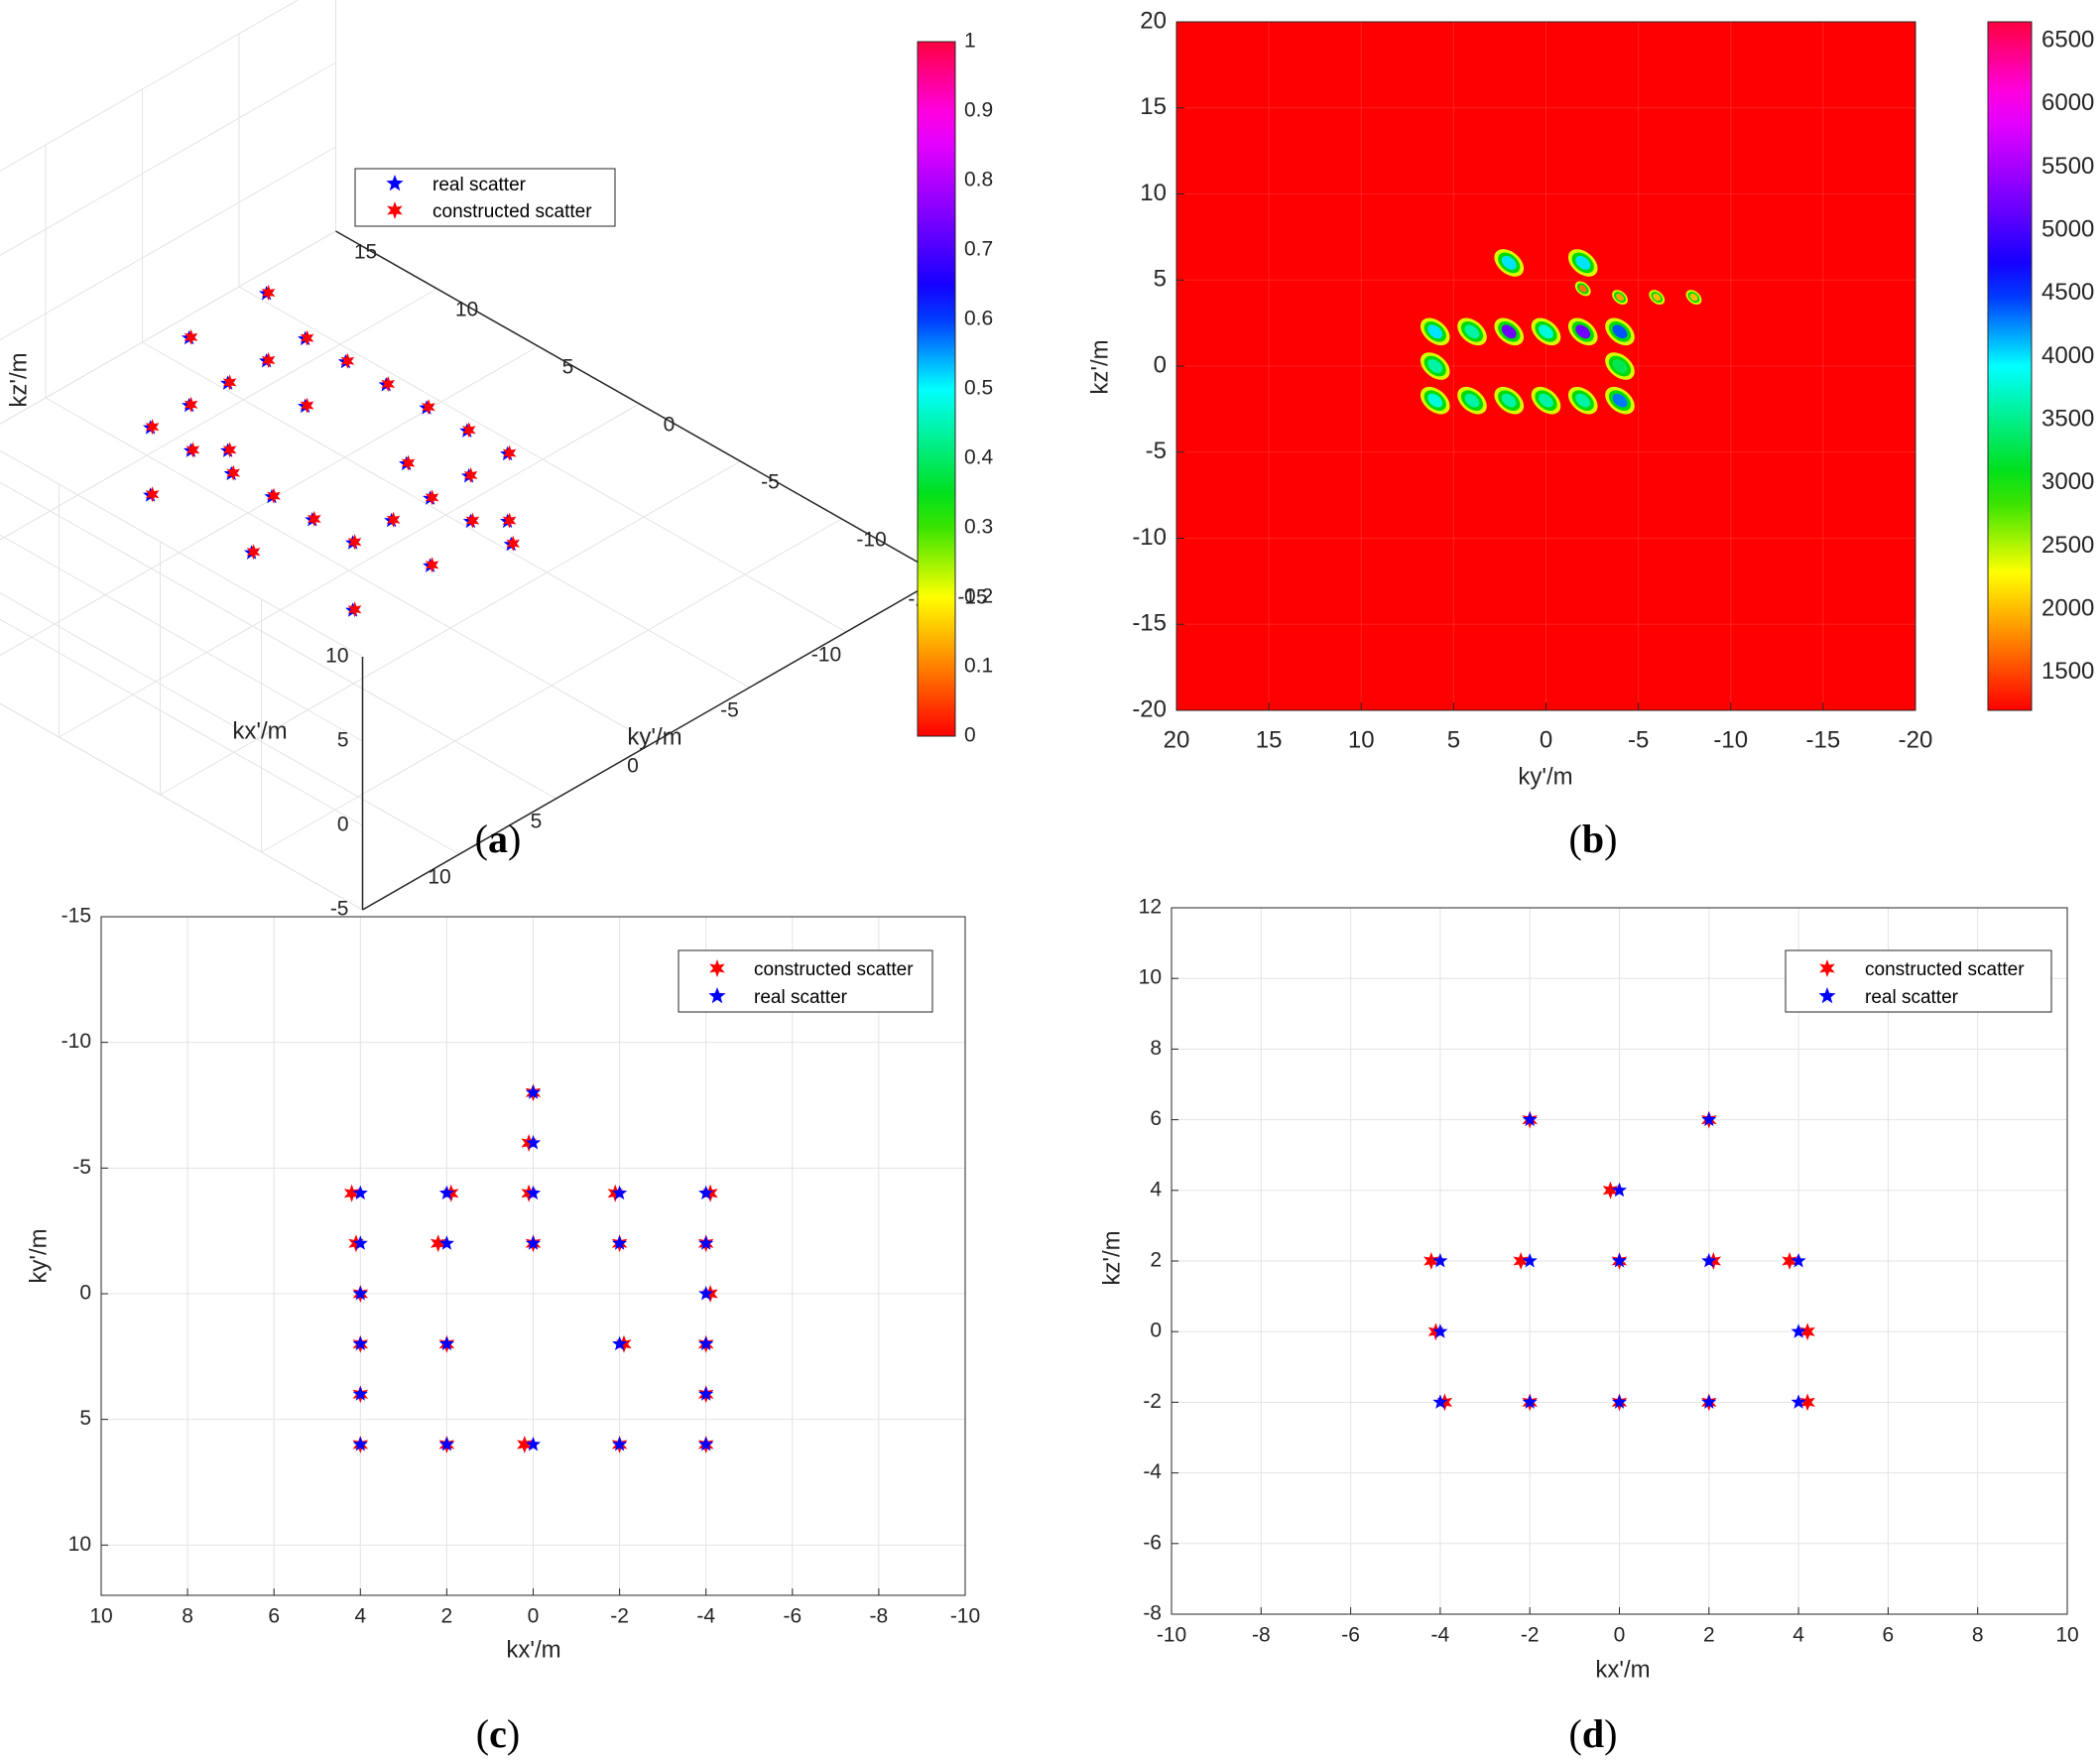  Describe the element at coordinates (936, 389) in the screenshot. I see `colorbar-a-bar` at that location.